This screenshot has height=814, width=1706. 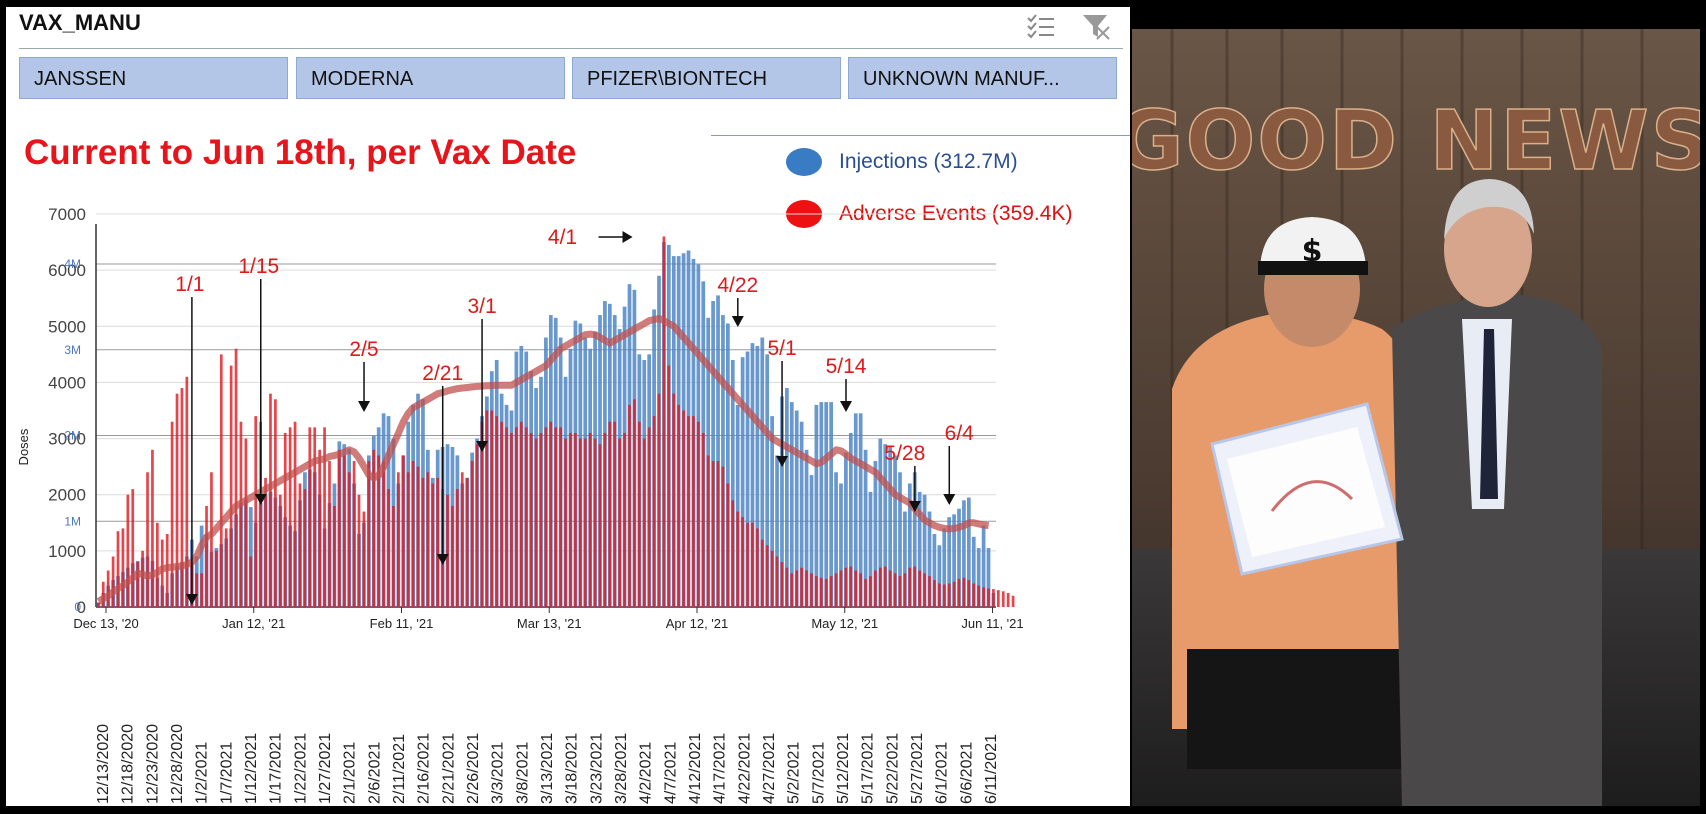 What do you see at coordinates (253, 623) in the screenshot?
I see `x-tick-label-top: Jan 12, '21` at bounding box center [253, 623].